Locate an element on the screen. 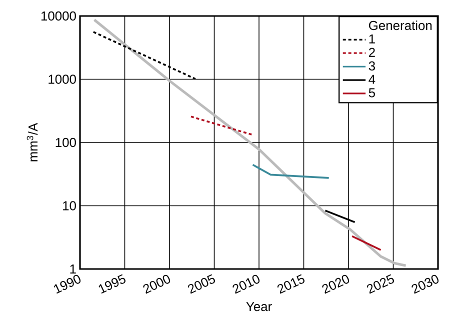  legend-label: 3 is located at coordinates (371, 66).